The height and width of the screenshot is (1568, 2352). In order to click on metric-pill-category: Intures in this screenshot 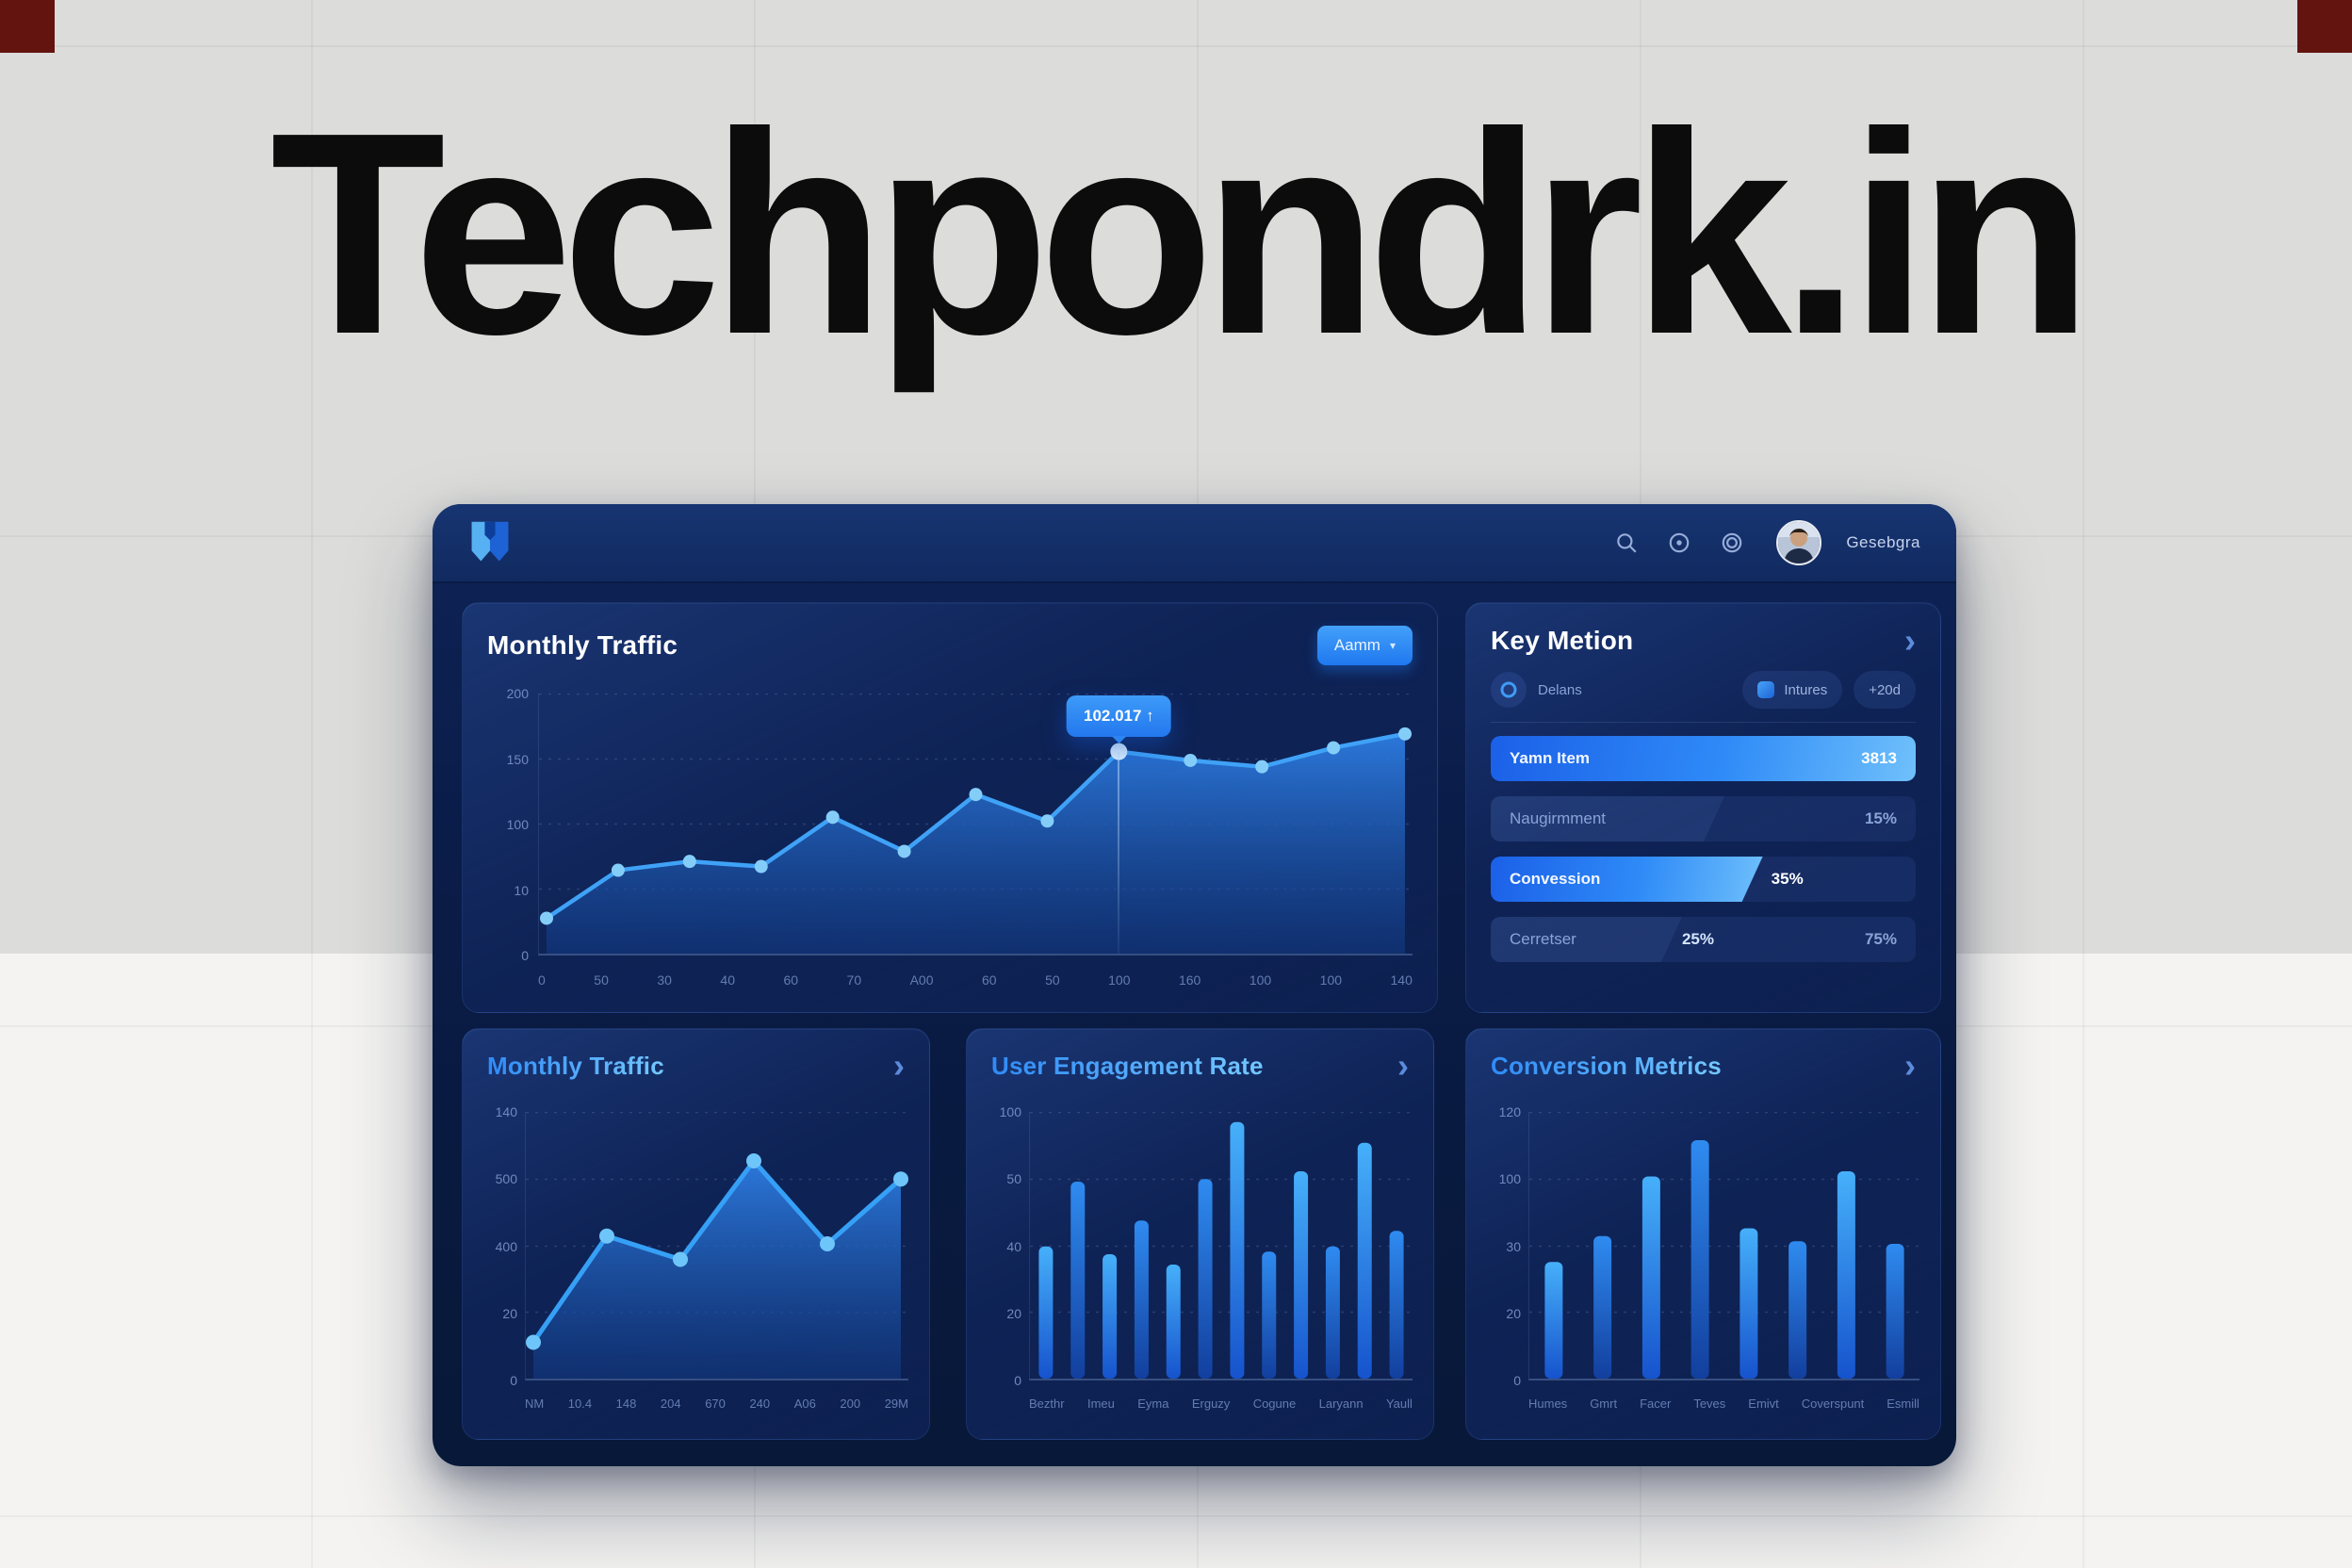, I will do `click(1793, 690)`.